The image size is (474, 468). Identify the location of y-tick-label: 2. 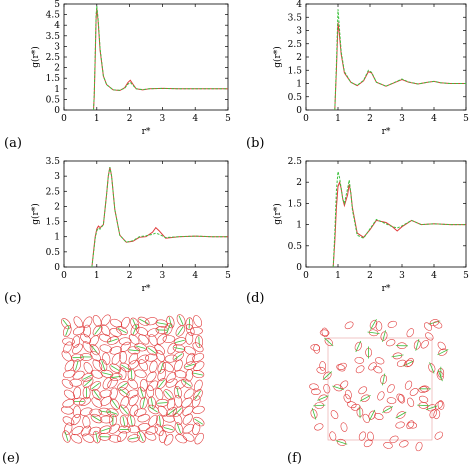
(299, 58).